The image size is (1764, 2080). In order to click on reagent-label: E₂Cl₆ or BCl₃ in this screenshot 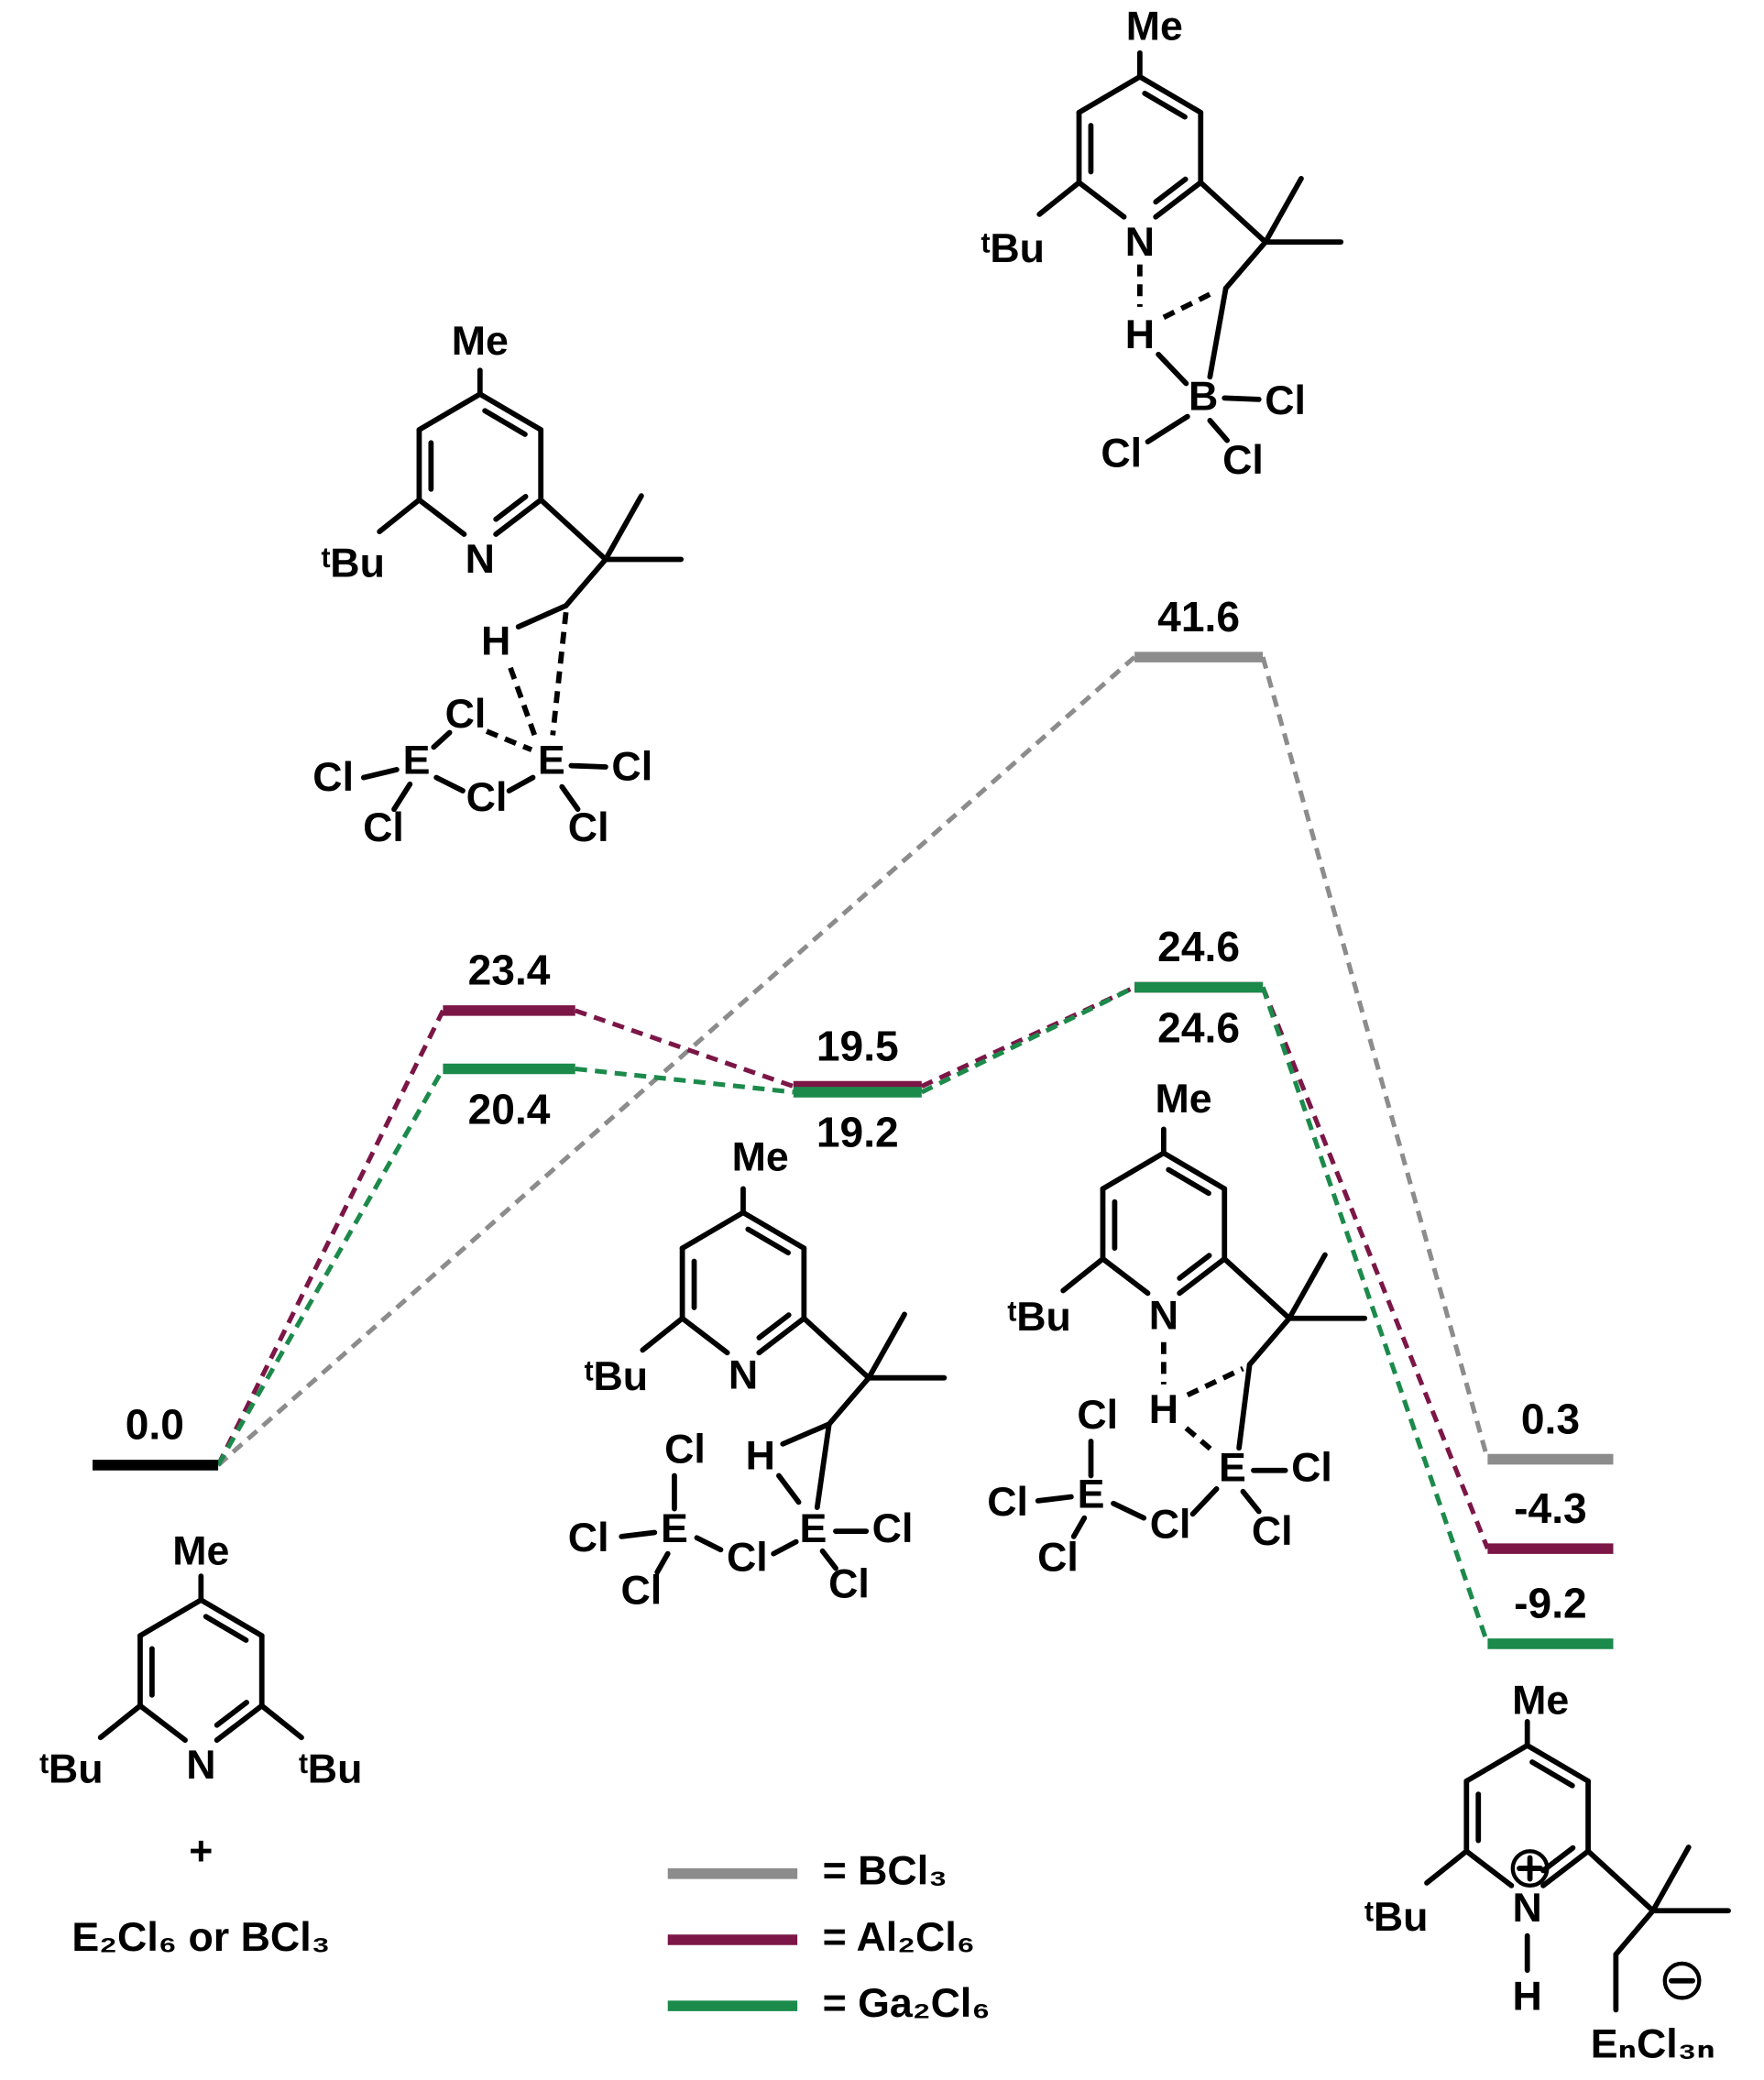, I will do `click(200, 1937)`.